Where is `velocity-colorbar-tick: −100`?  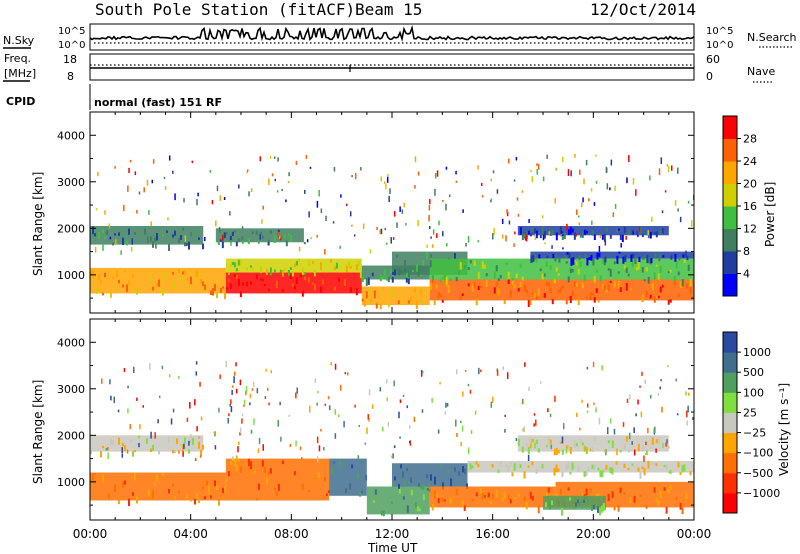
velocity-colorbar-tick: −100 is located at coordinates (758, 453).